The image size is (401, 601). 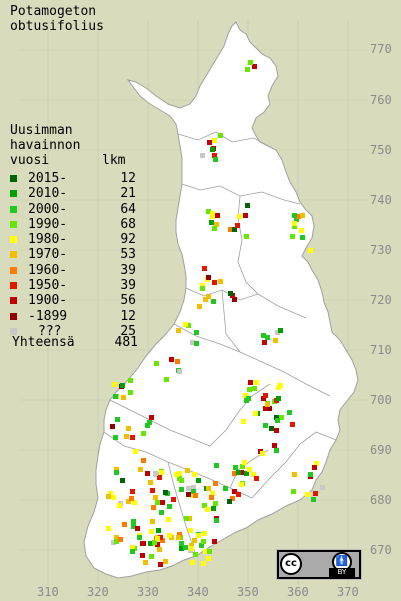 I want to click on y-tick-label: 680, so click(x=381, y=500).